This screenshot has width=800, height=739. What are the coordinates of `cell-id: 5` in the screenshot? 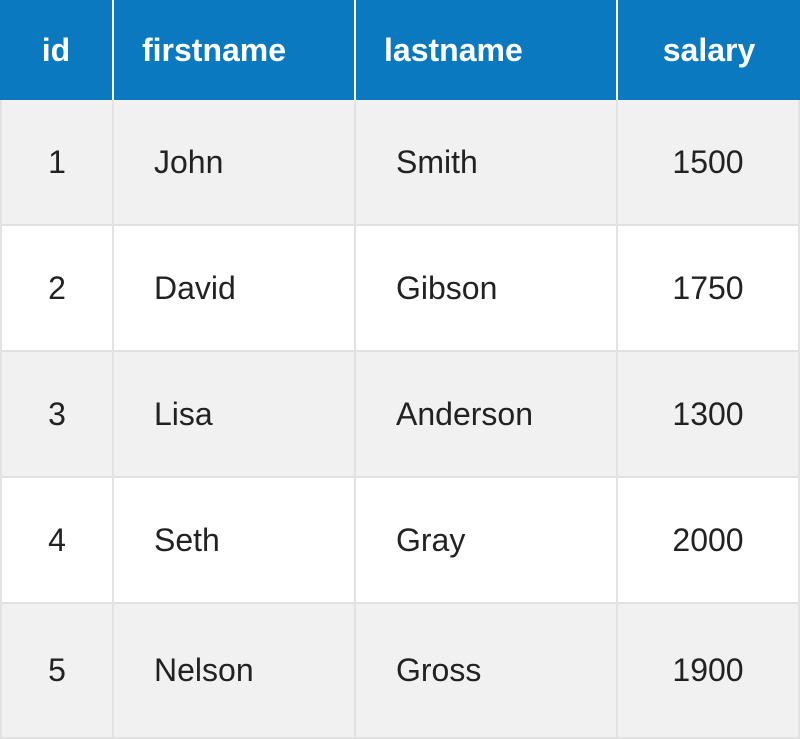 It's located at (57, 671).